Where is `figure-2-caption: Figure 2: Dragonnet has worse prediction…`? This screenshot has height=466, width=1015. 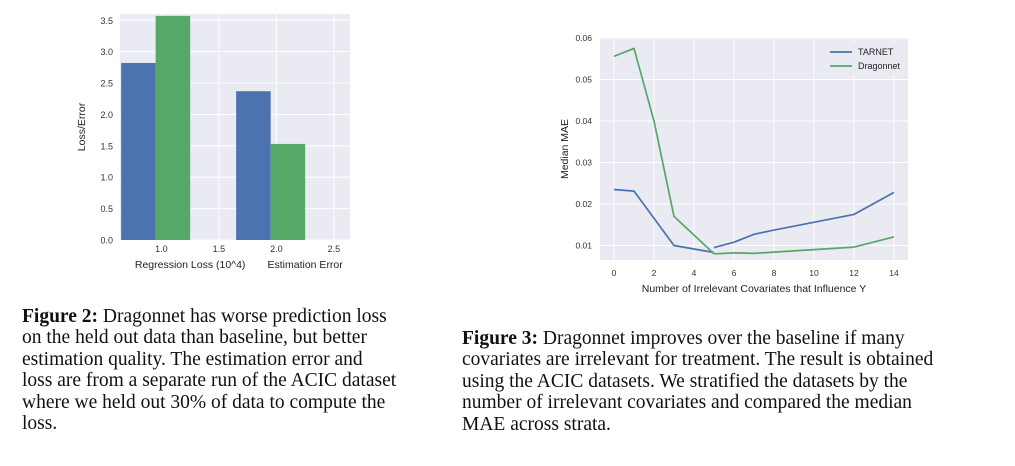 figure-2-caption: Figure 2: Dragonnet has worse prediction… is located at coordinates (237, 370).